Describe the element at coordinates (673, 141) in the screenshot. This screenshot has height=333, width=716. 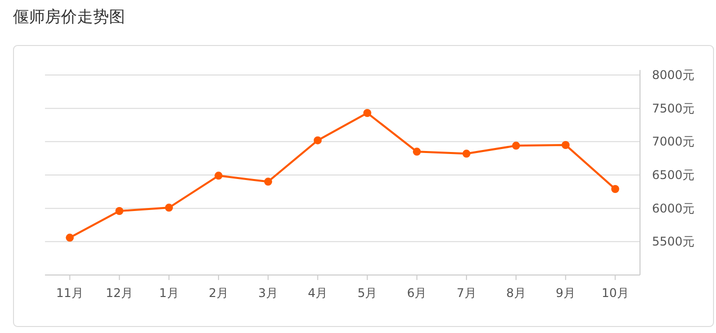
I see `ytick: 7000元` at that location.